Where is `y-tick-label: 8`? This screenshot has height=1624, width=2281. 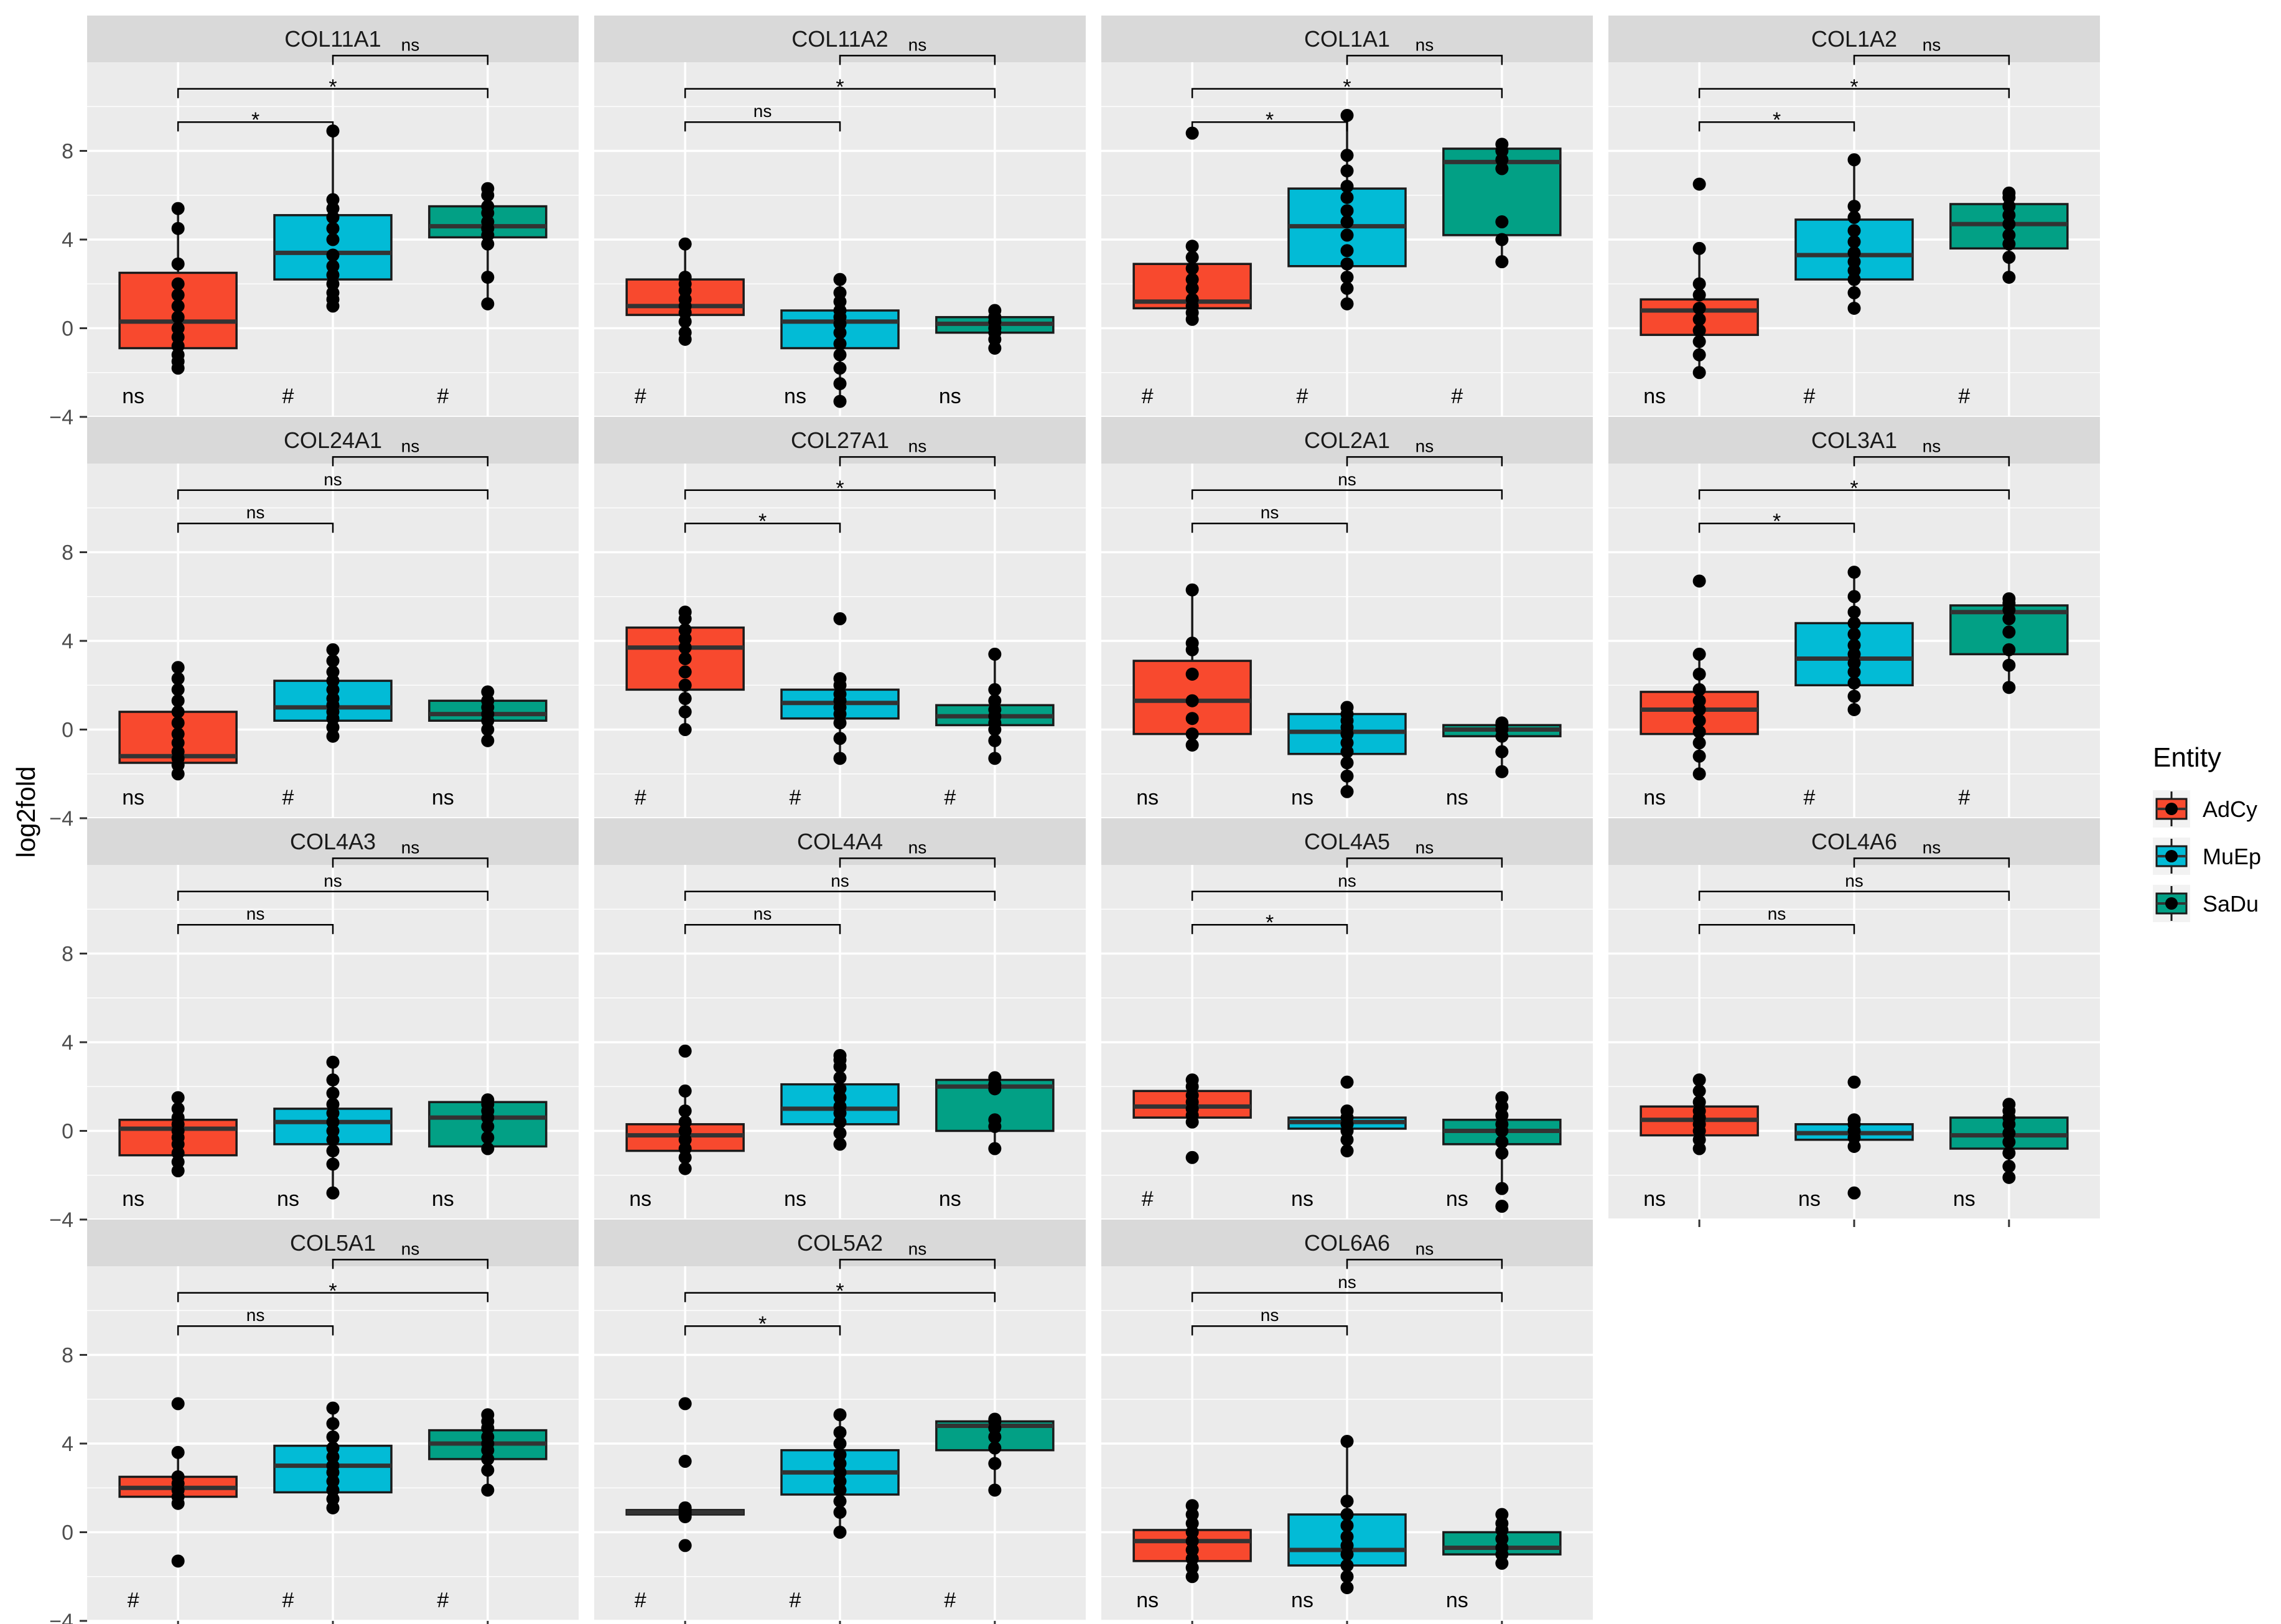
y-tick-label: 8 is located at coordinates (67, 1356).